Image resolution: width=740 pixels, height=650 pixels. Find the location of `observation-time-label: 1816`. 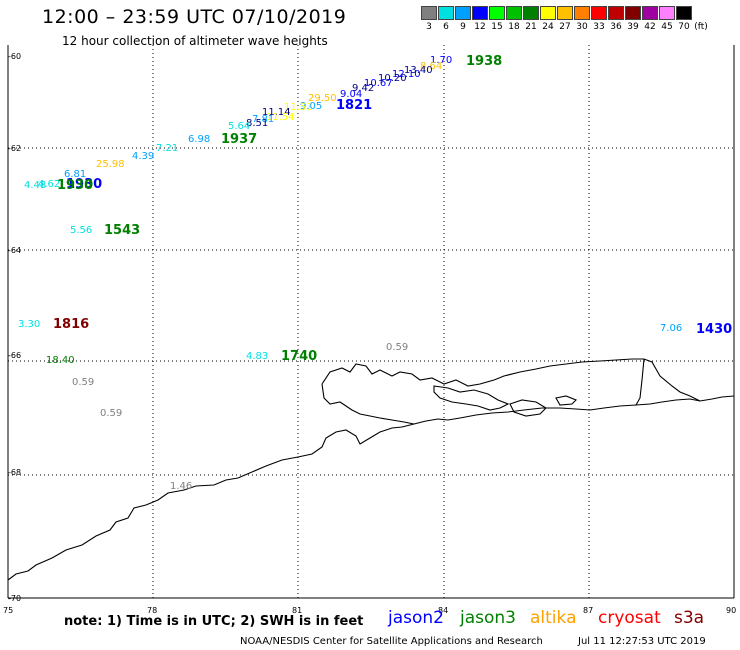

observation-time-label: 1816 is located at coordinates (71, 324).